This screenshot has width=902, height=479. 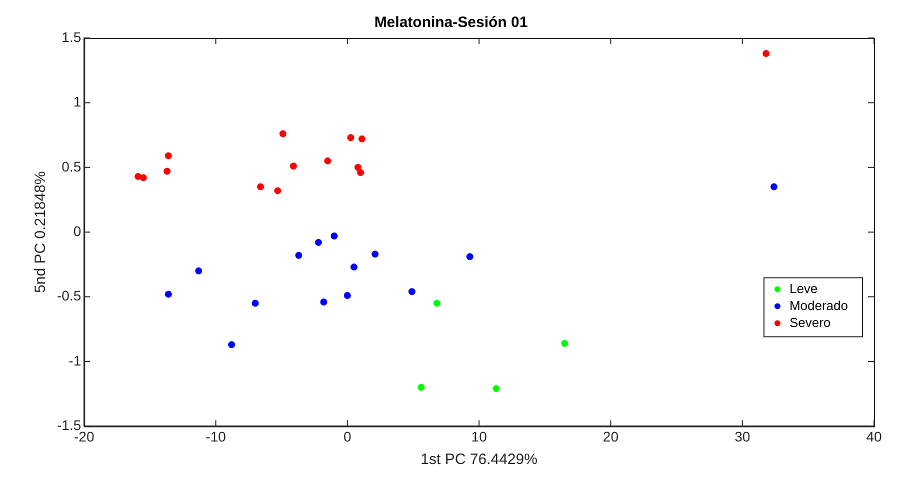 I want to click on y-tick-label: 1.5, so click(x=72, y=36).